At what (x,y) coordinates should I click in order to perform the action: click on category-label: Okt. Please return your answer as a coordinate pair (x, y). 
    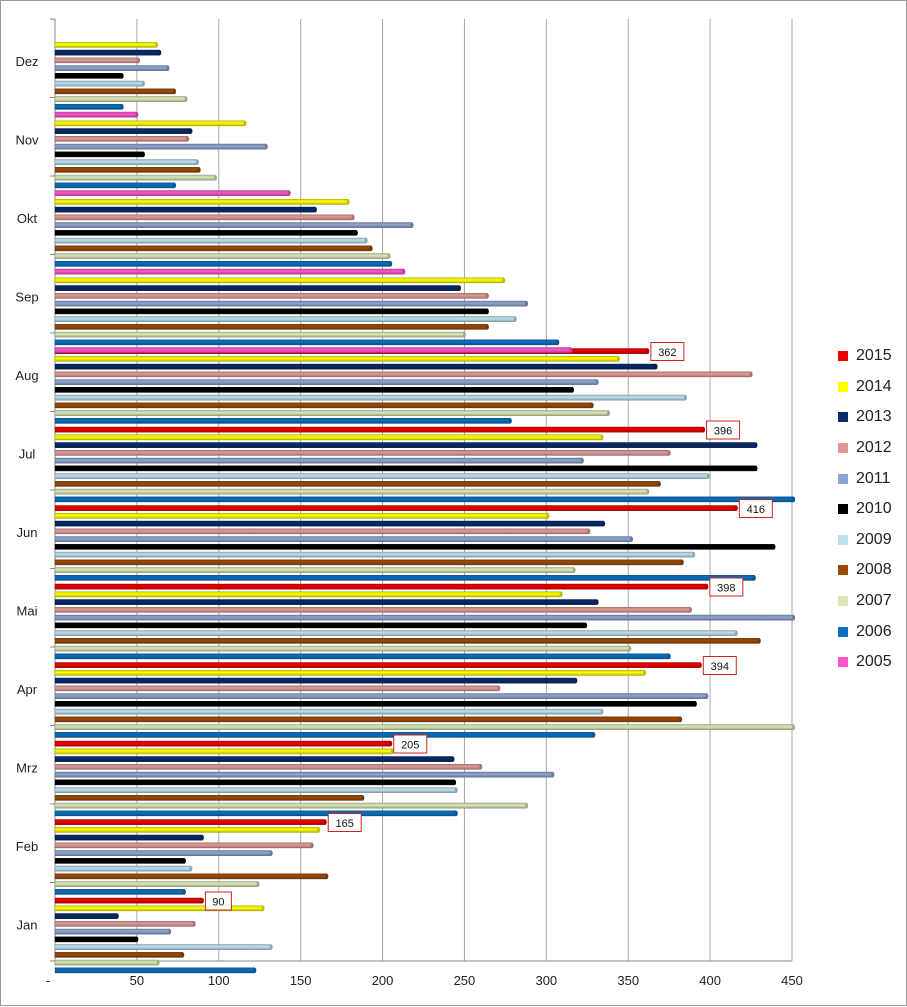
    Looking at the image, I should click on (27, 218).